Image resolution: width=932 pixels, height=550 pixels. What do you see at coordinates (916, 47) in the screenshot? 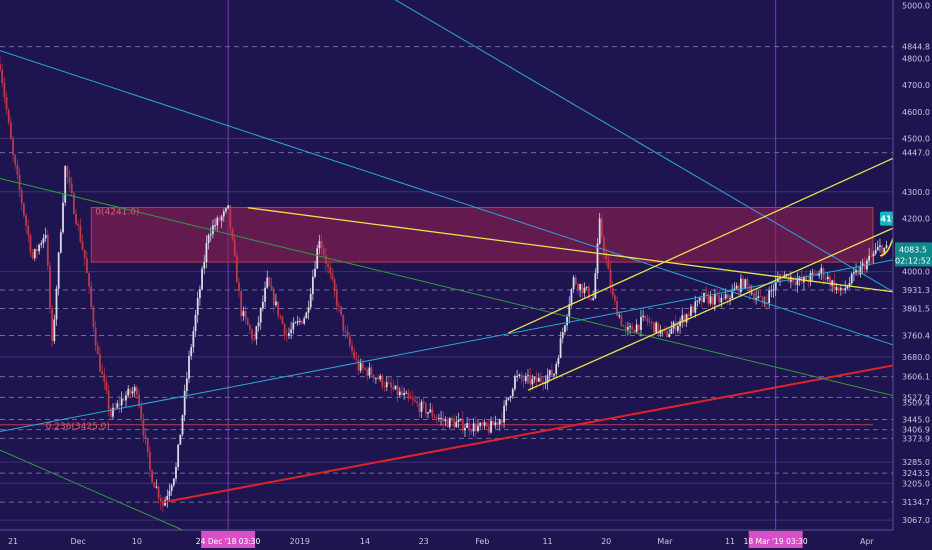
I see `price-tick-label: 4844.8` at bounding box center [916, 47].